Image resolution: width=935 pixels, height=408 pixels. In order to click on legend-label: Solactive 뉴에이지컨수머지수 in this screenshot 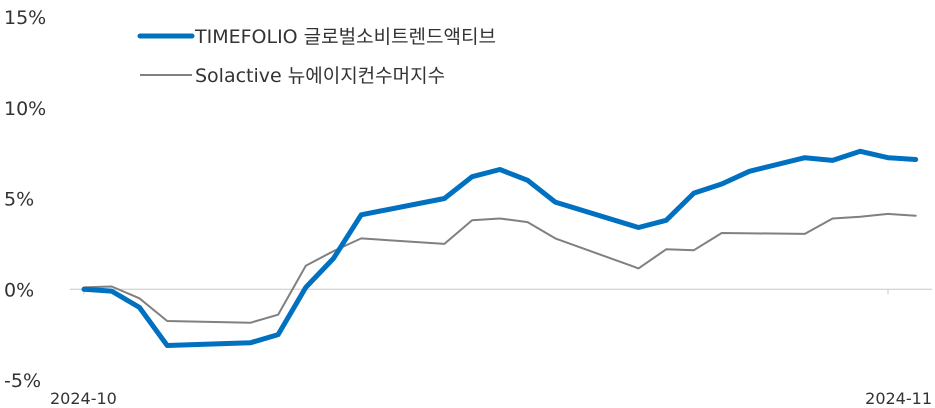, I will do `click(320, 76)`.